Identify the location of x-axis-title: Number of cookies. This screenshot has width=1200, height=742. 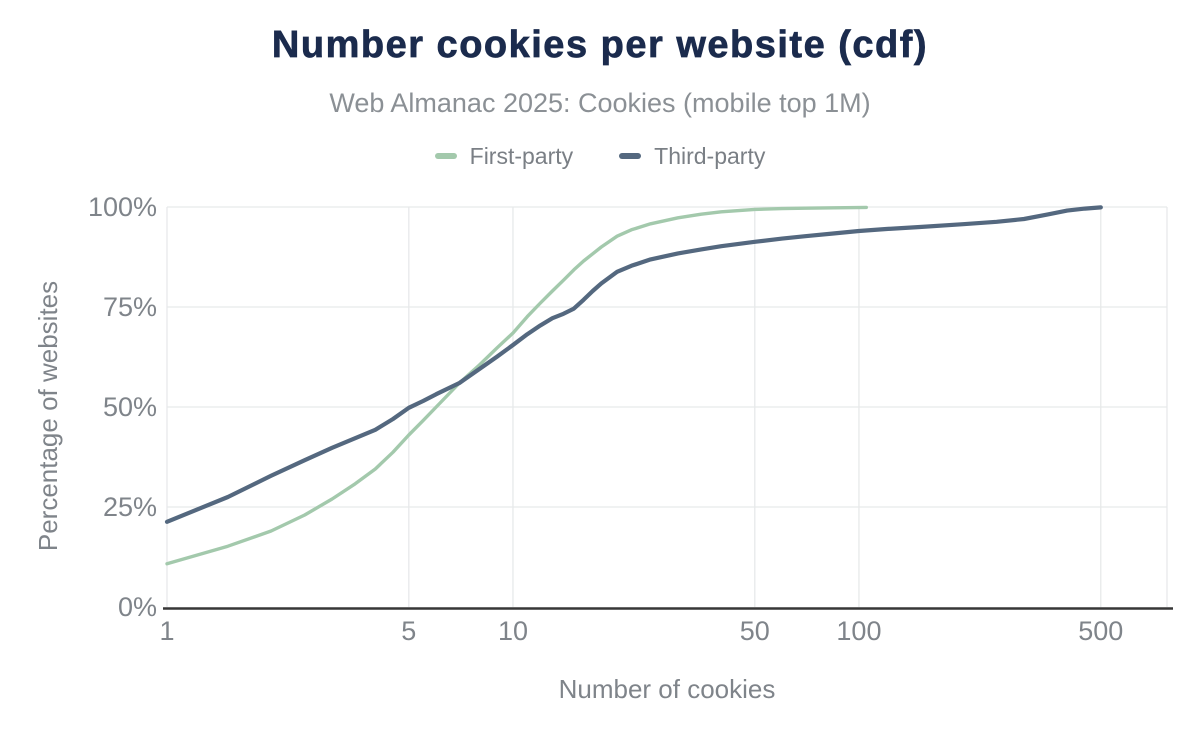
(667, 689).